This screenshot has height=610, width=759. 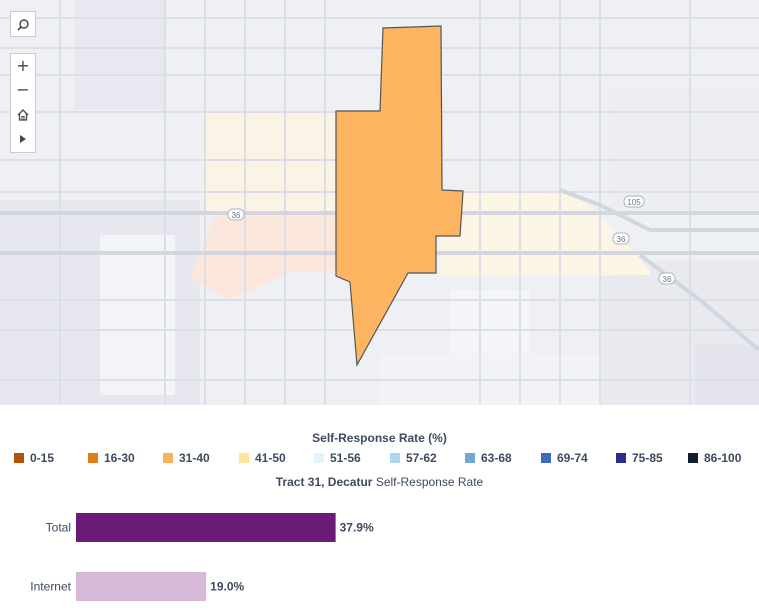 I want to click on value-label: 37.9%, so click(x=357, y=528).